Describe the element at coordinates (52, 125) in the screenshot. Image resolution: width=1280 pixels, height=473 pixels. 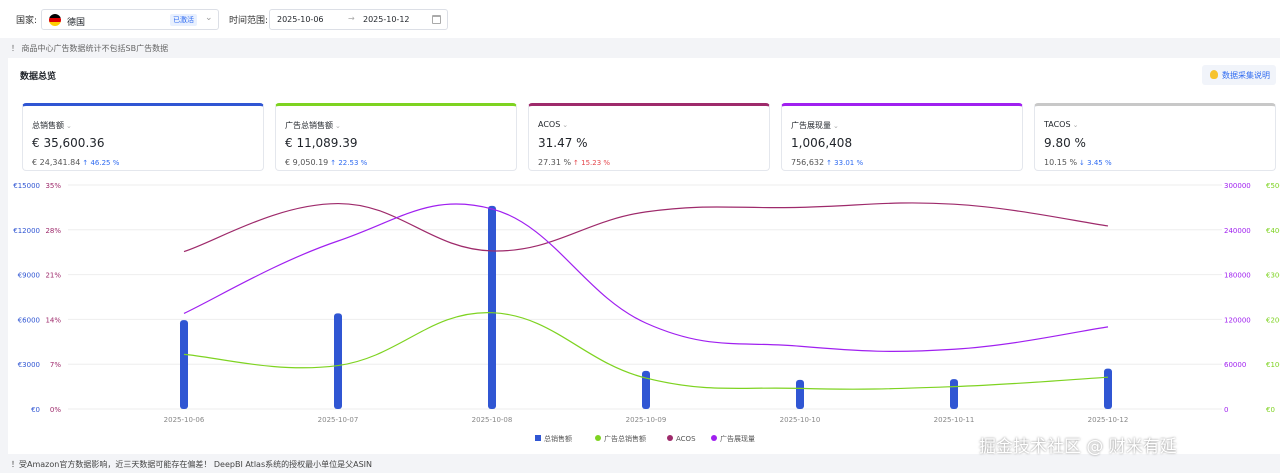
I see `metric-title: 总销售额 ⌄` at that location.